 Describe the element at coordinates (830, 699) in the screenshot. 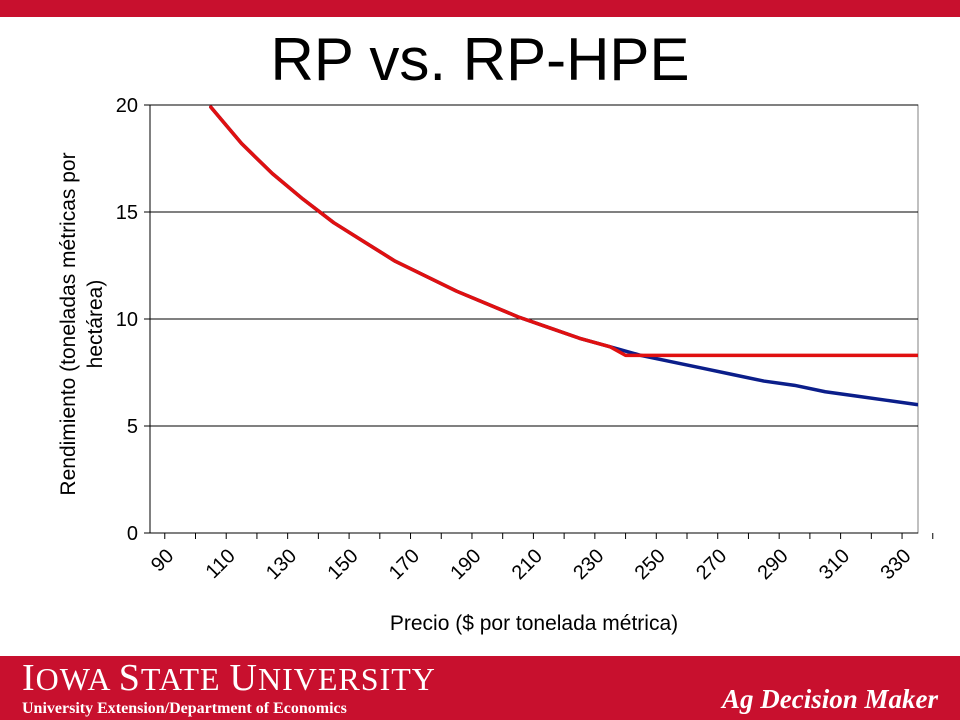

I see `tagline: Ag Decision Maker` at that location.